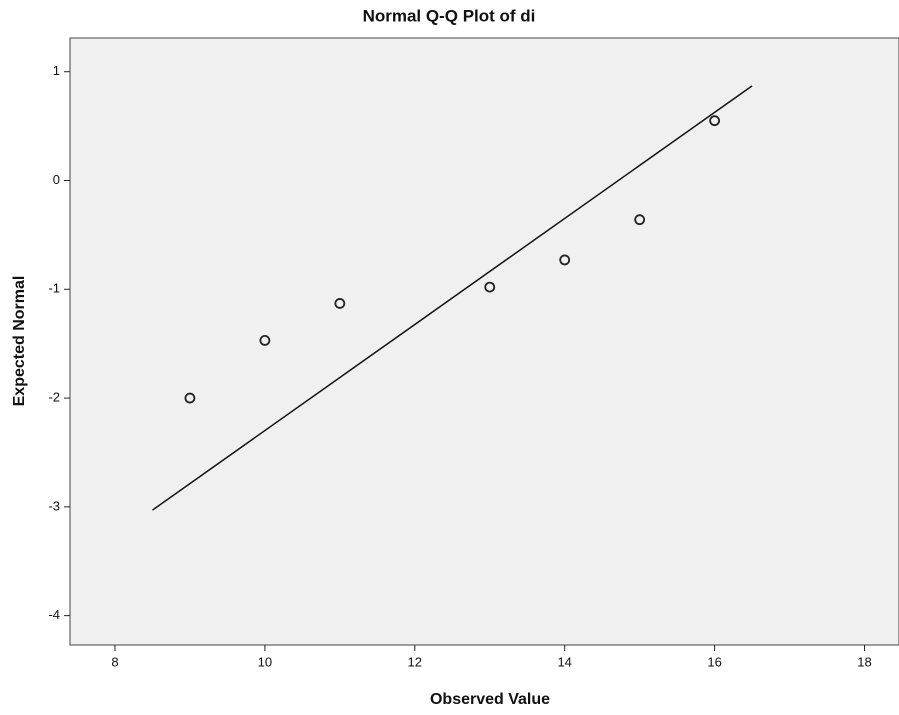  I want to click on x-tick-label: 18, so click(864, 661).